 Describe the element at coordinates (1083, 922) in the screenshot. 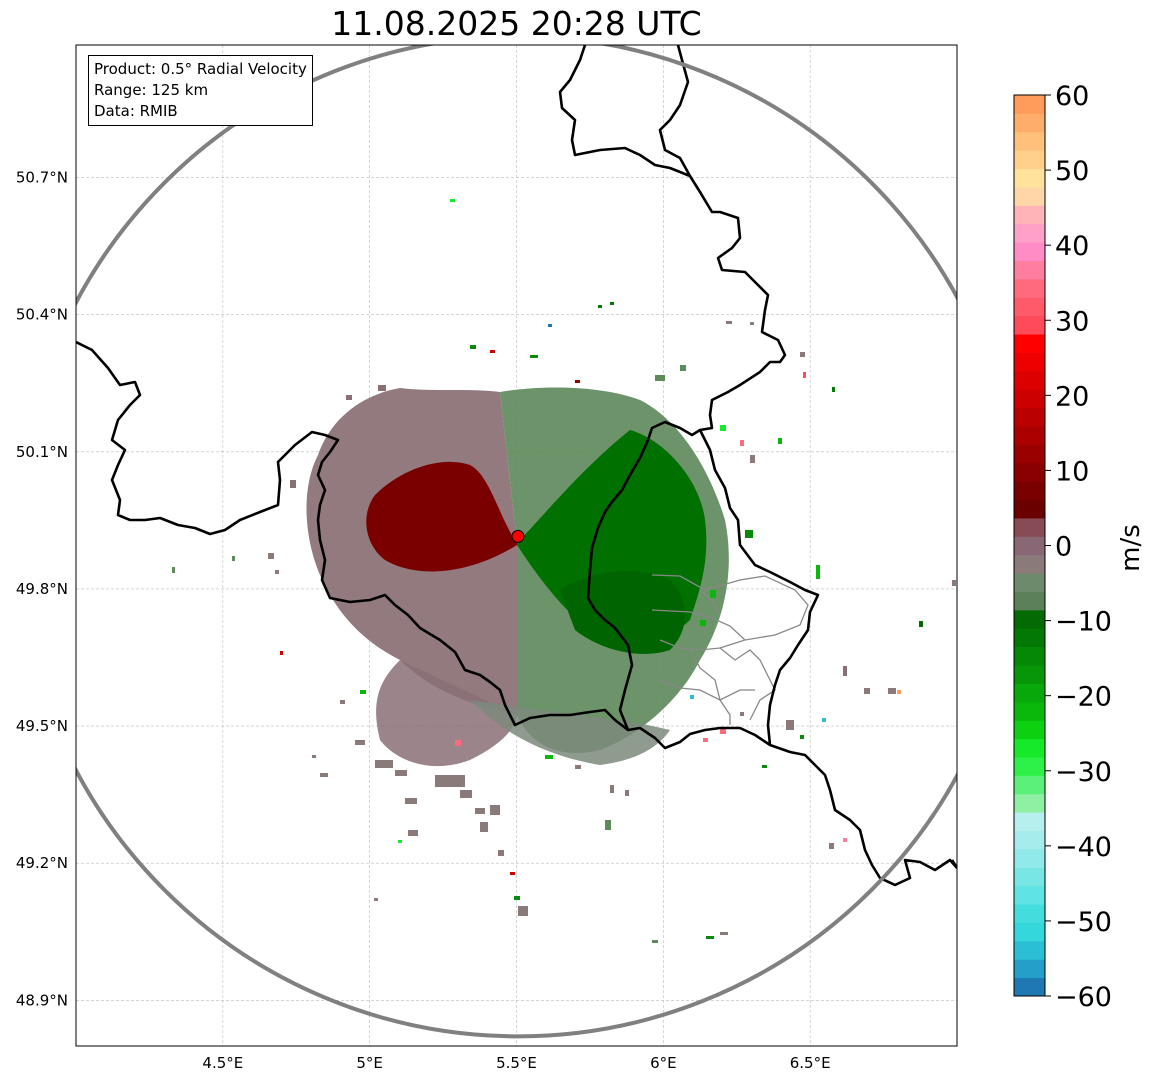

I see `colorbar-tick-label: −50` at that location.